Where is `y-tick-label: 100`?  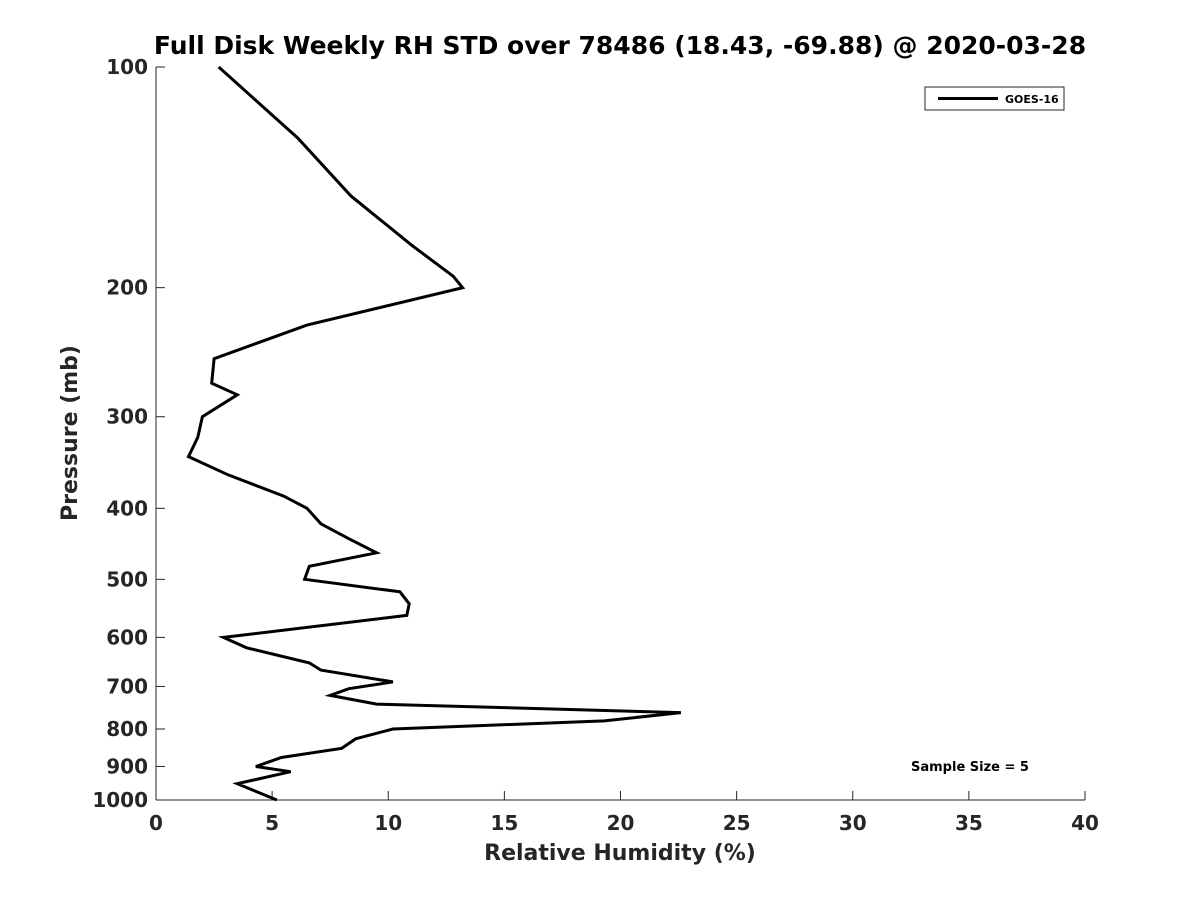 y-tick-label: 100 is located at coordinates (127, 67).